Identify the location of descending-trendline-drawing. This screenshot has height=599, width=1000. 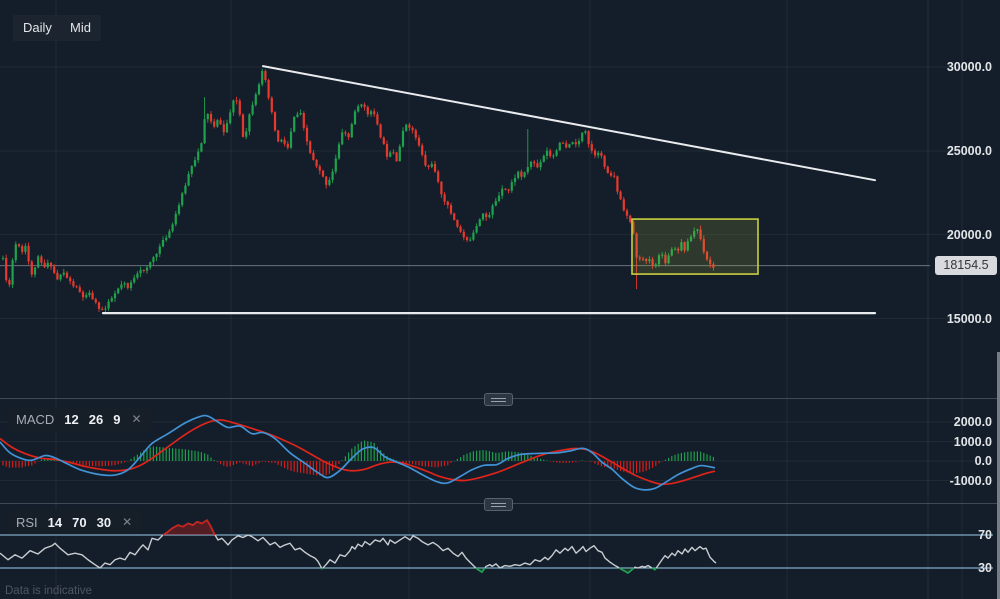
(569, 123).